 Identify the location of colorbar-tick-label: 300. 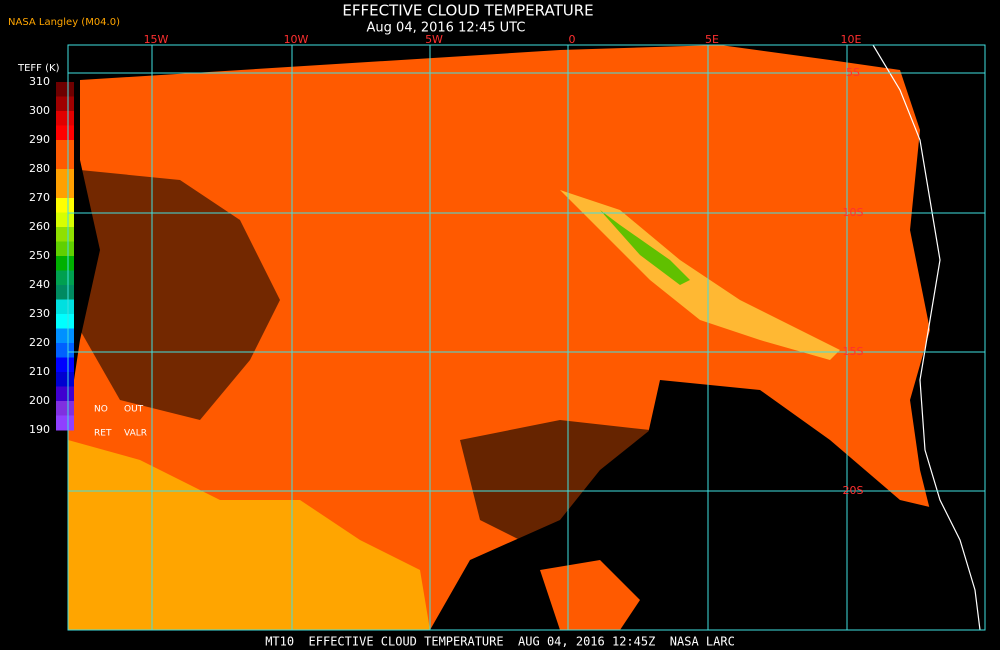
(39, 110).